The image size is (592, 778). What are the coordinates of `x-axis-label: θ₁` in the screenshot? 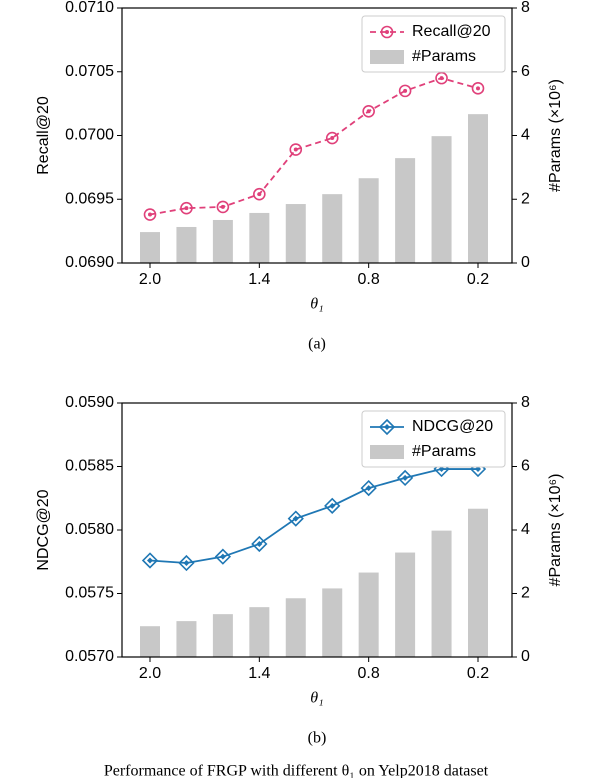 It's located at (316, 304).